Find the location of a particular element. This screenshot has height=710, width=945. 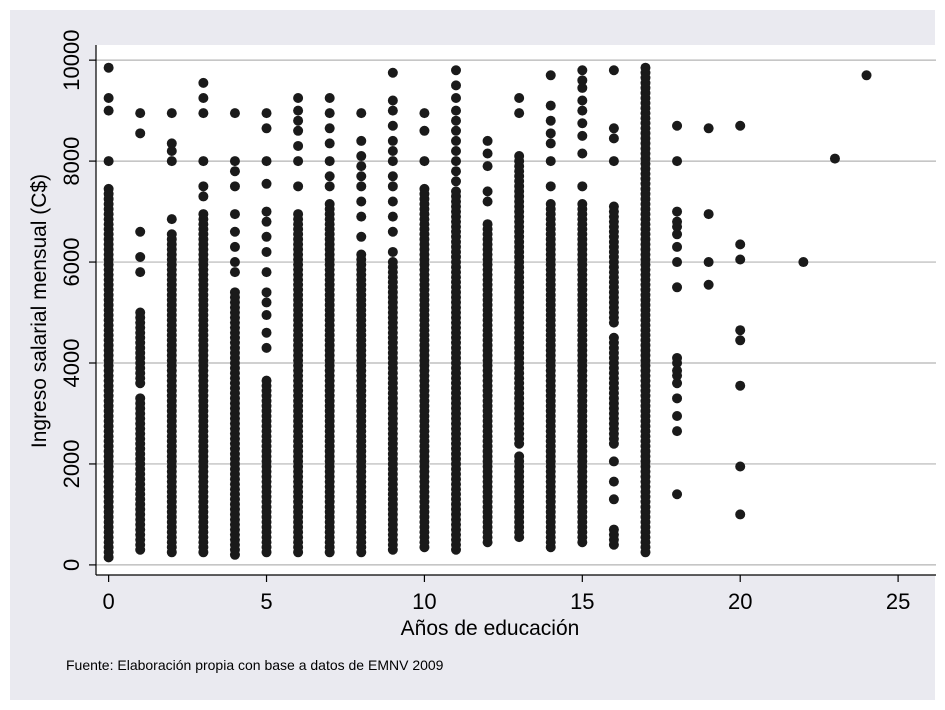

y-axis-title: Ingreso salarial mensual (C$) is located at coordinates (39, 311).